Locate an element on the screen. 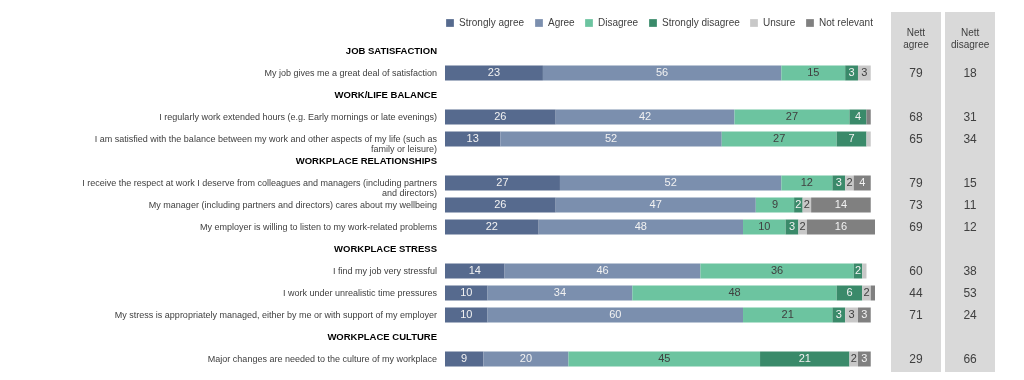 The height and width of the screenshot is (380, 1024). data-label: 73 is located at coordinates (916, 205).